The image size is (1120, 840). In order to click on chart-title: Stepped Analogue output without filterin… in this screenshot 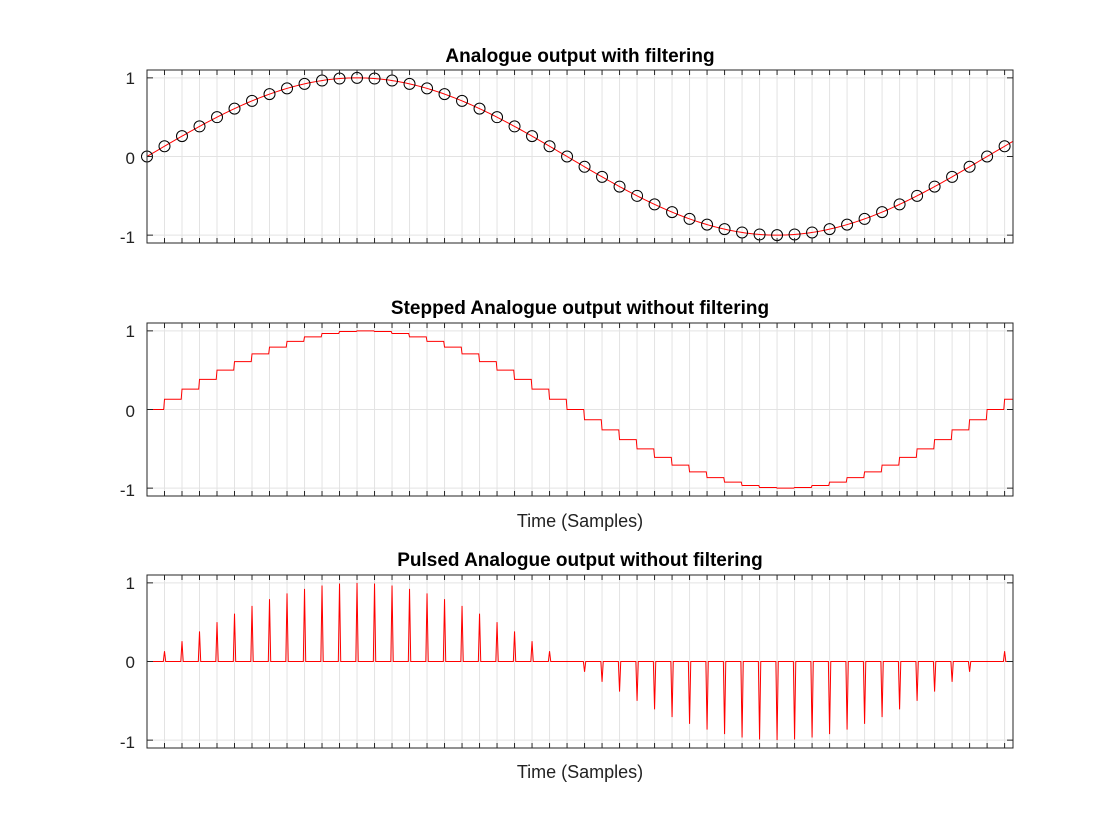, I will do `click(580, 308)`.